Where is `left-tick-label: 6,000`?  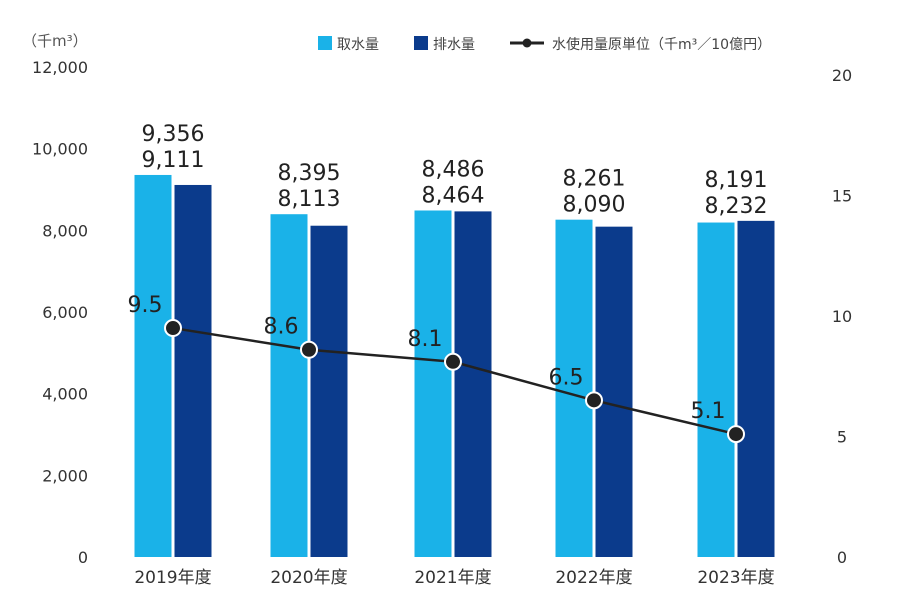
left-tick-label: 6,000 is located at coordinates (65, 312).